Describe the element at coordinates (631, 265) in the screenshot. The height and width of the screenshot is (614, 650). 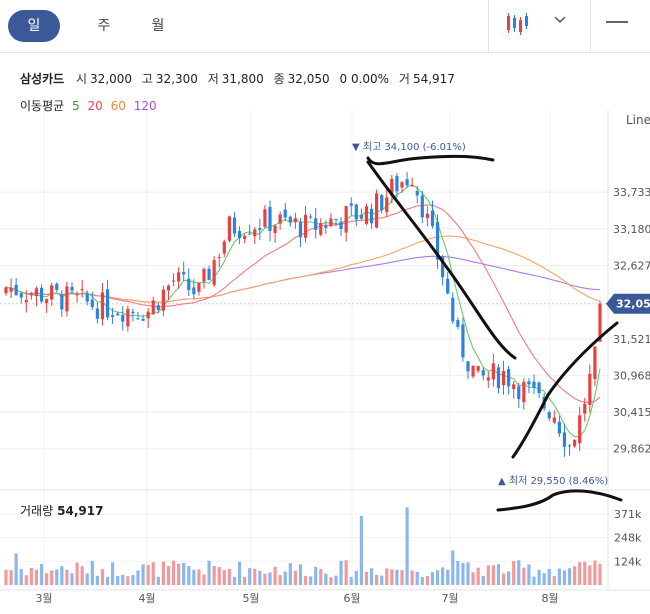
I see `price-tick-label: 32,627` at that location.